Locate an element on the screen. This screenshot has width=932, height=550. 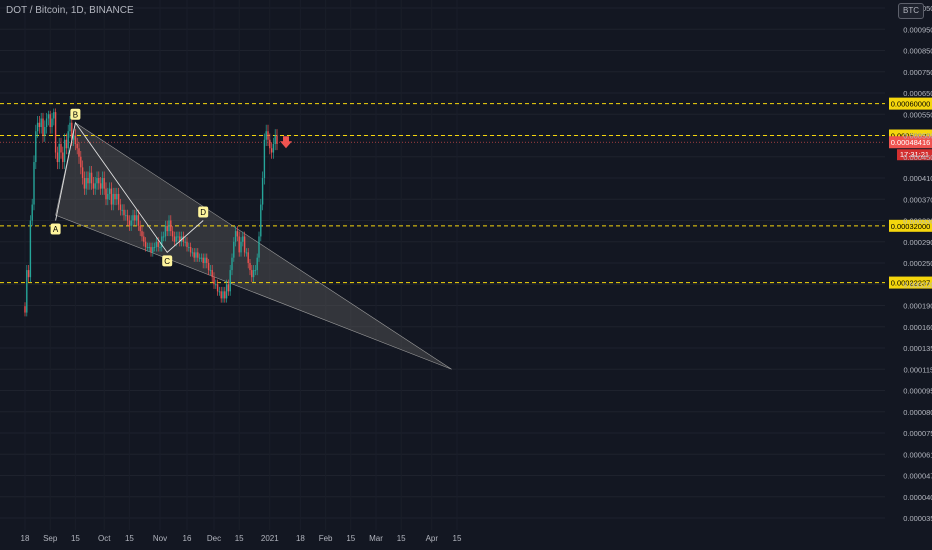
price-tick-label: 0.00085000 is located at coordinates (917, 51).